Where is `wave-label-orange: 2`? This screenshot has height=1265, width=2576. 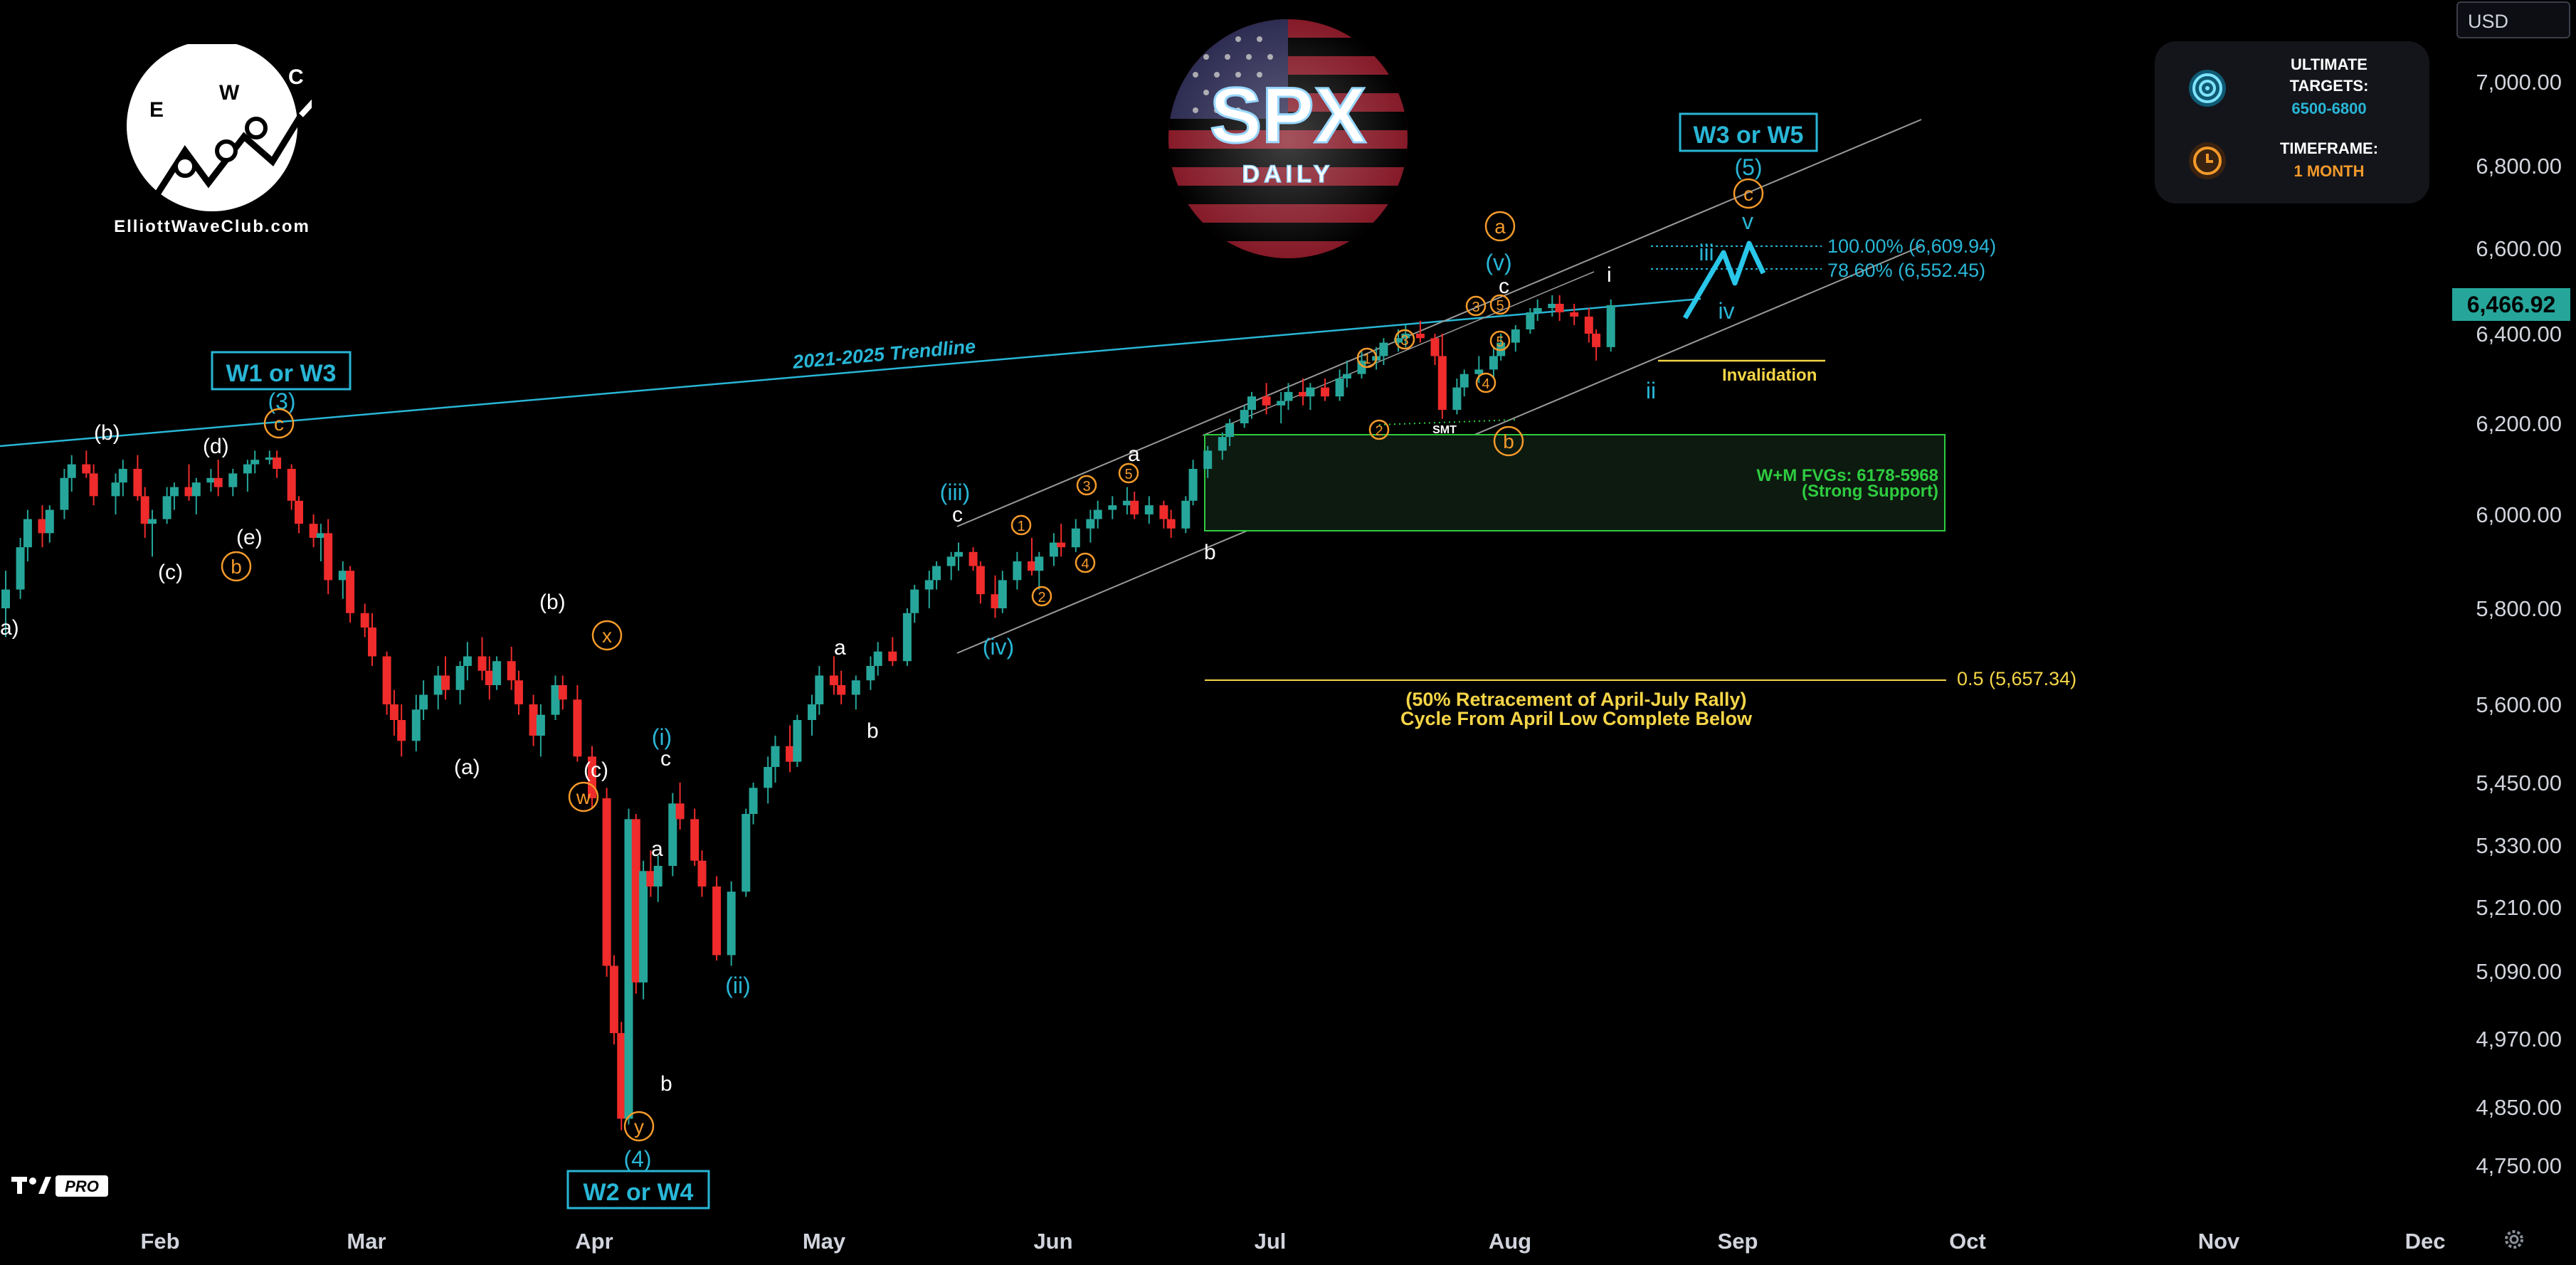 wave-label-orange: 2 is located at coordinates (1379, 431).